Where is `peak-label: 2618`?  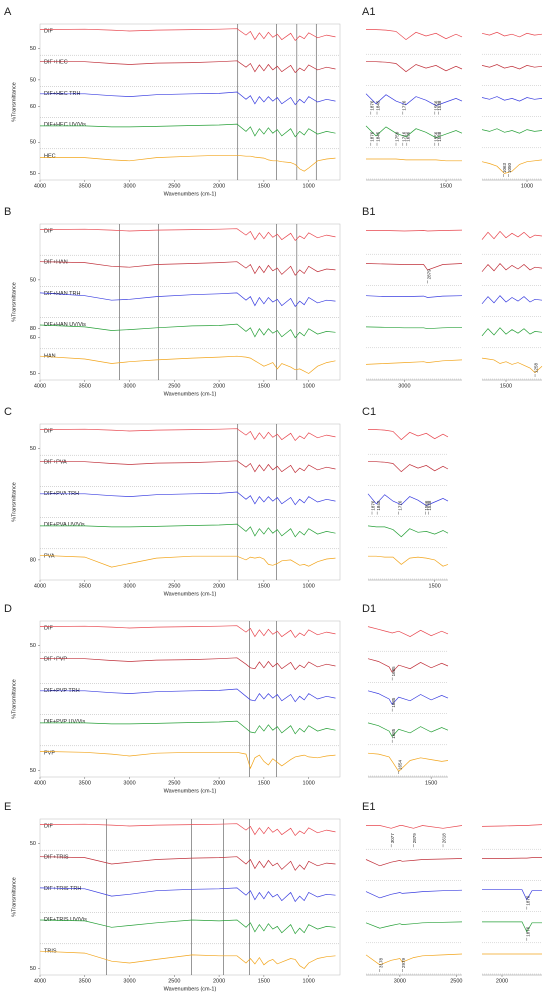 peak-label: 2618 is located at coordinates (444, 838).